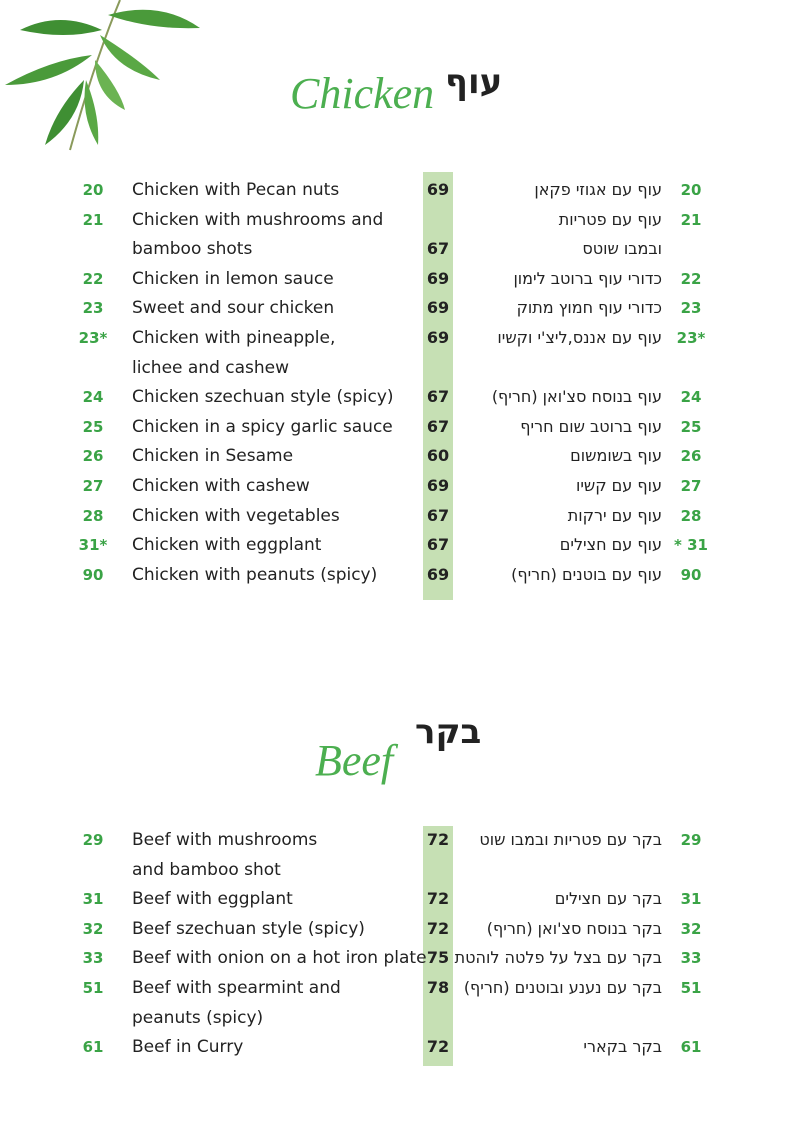 The height and width of the screenshot is (1131, 800). What do you see at coordinates (236, 190) in the screenshot?
I see `item-english: Chicken with Pecan nuts` at bounding box center [236, 190].